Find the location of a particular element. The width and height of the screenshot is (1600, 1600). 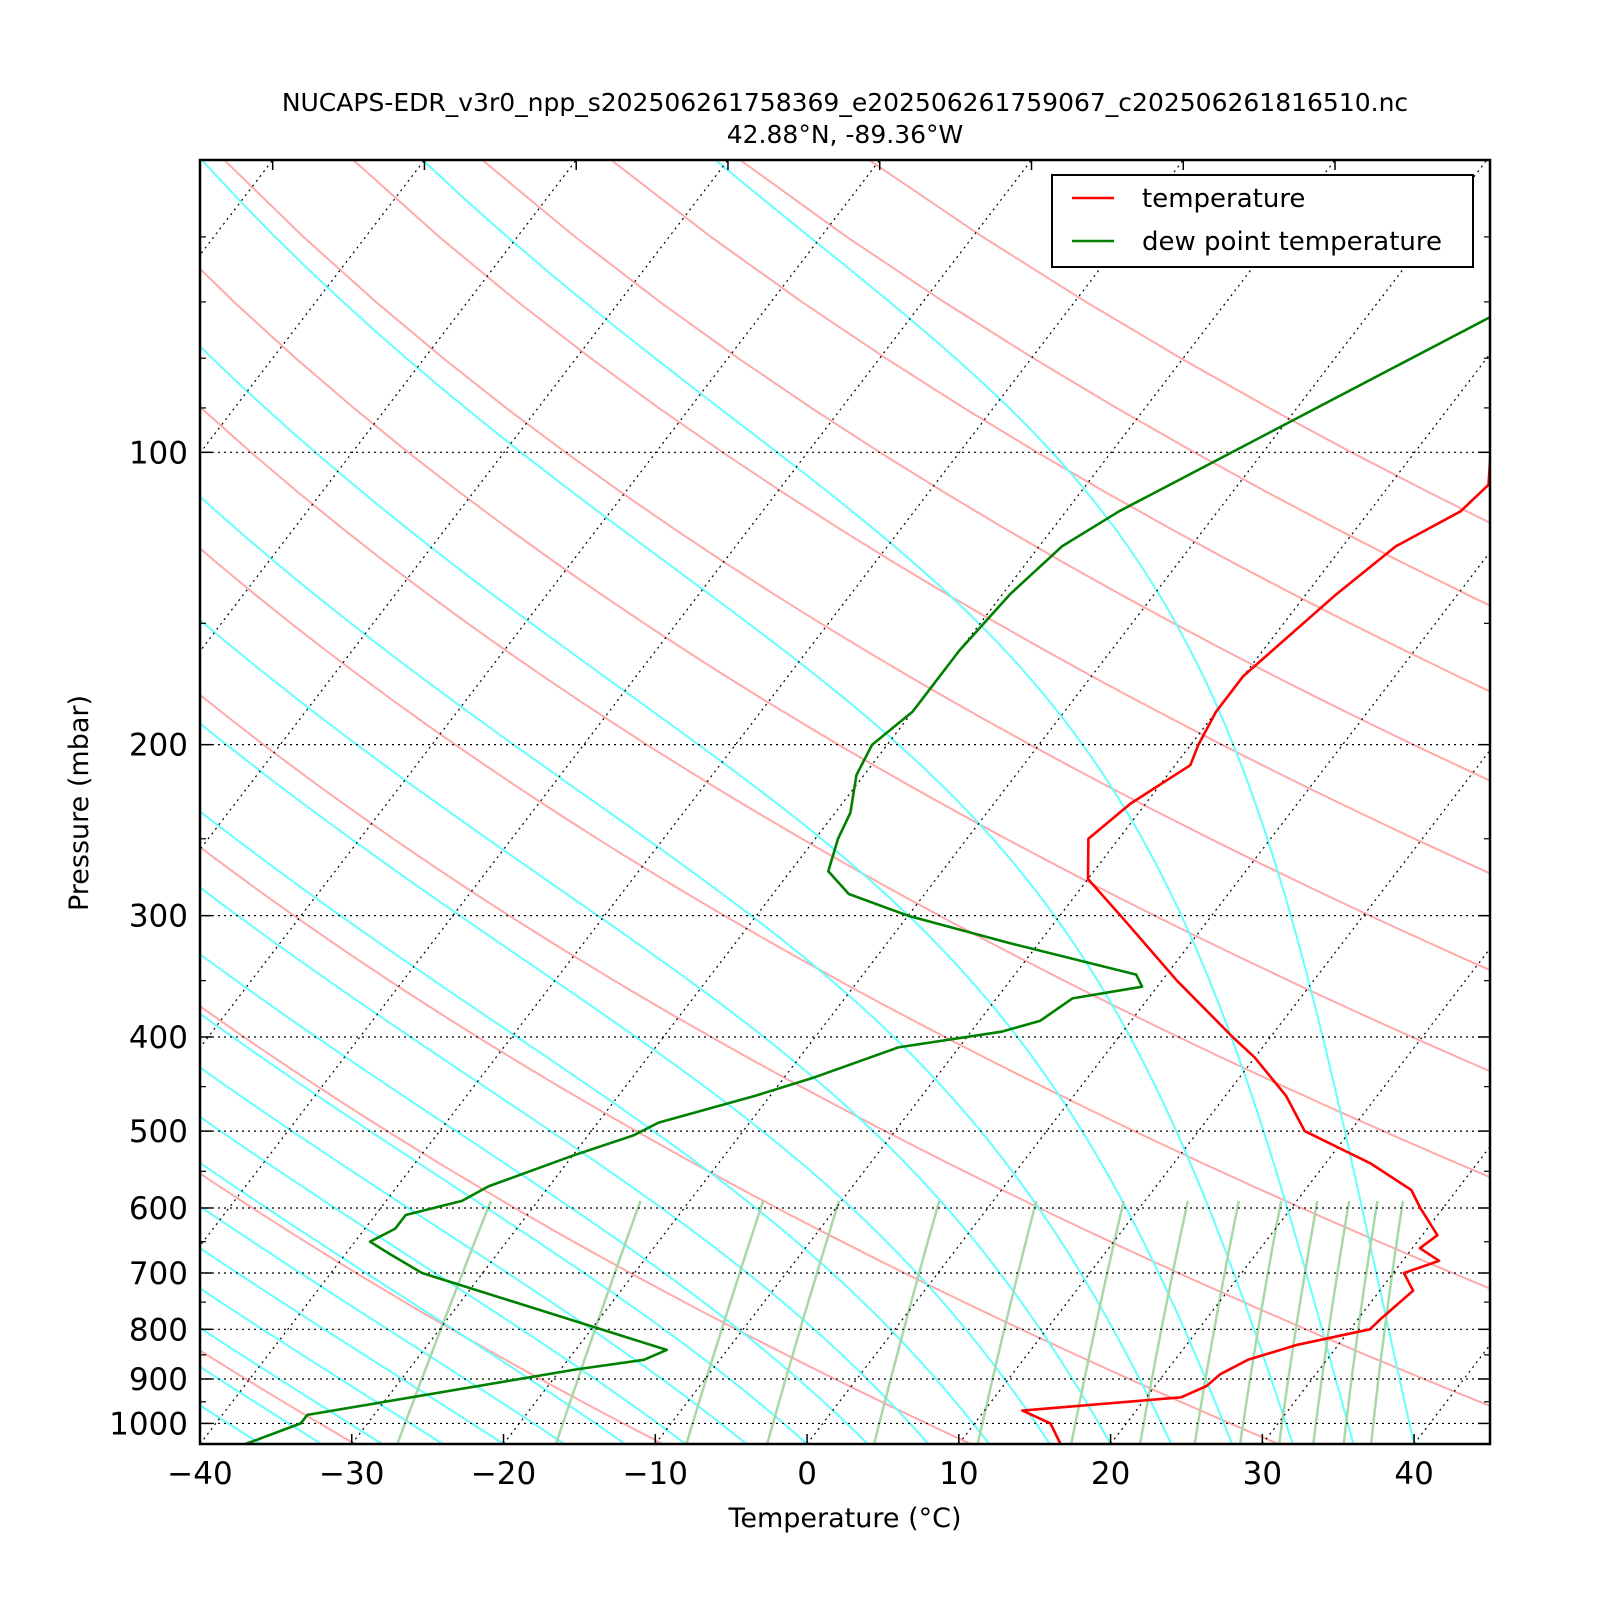

x-tick-label: 30 is located at coordinates (1262, 1474).